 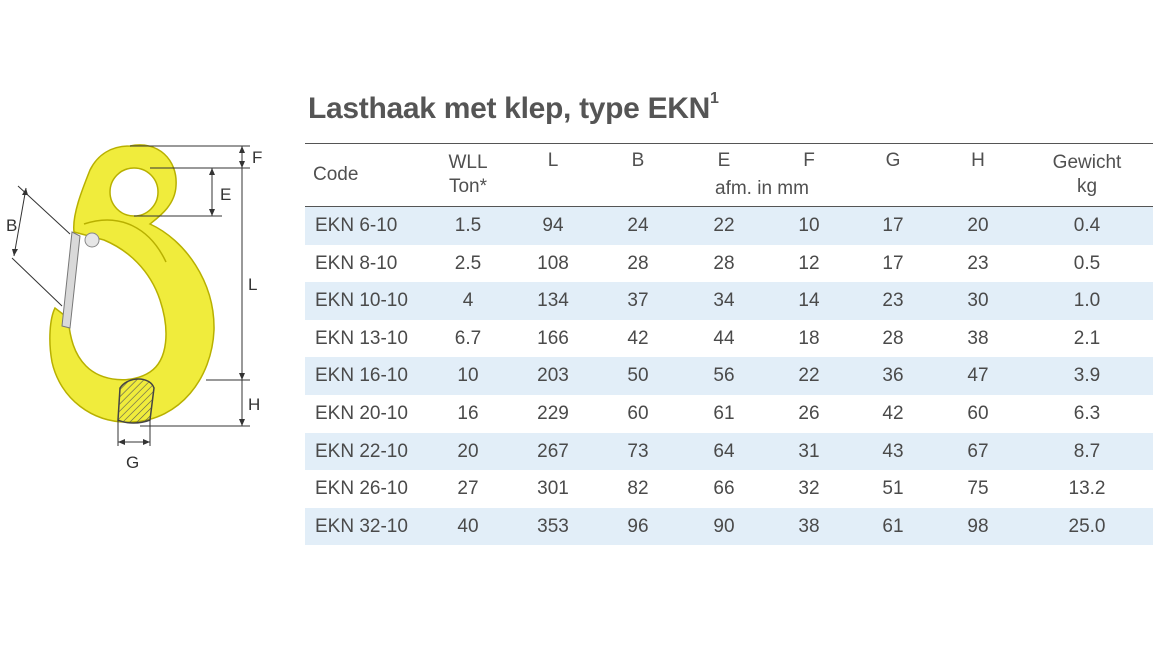 I want to click on cell-l: 301, so click(x=553, y=489).